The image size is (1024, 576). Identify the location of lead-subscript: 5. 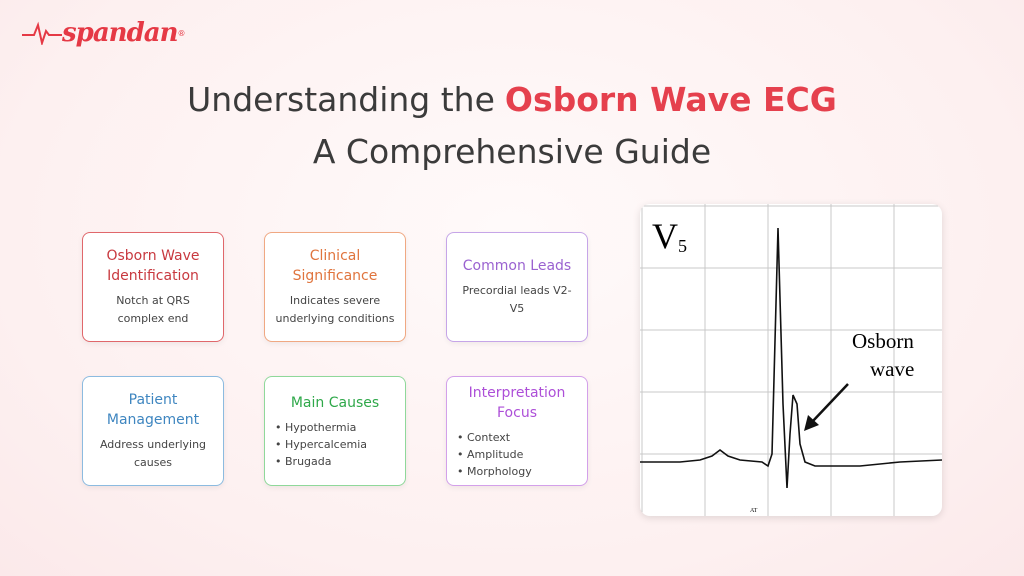
(682, 246).